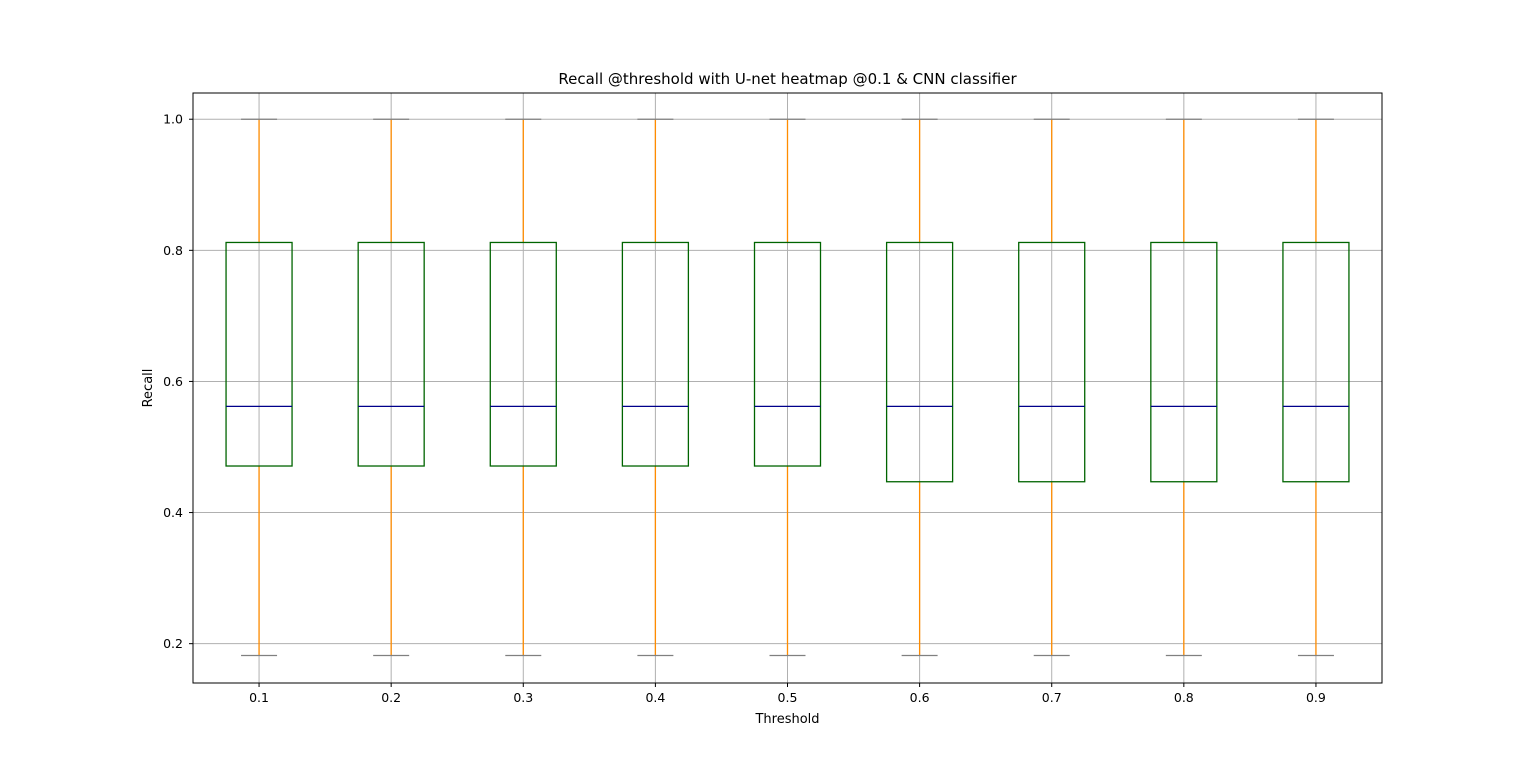 This screenshot has height=767, width=1536. I want to click on x-tick-label: 0.6, so click(920, 697).